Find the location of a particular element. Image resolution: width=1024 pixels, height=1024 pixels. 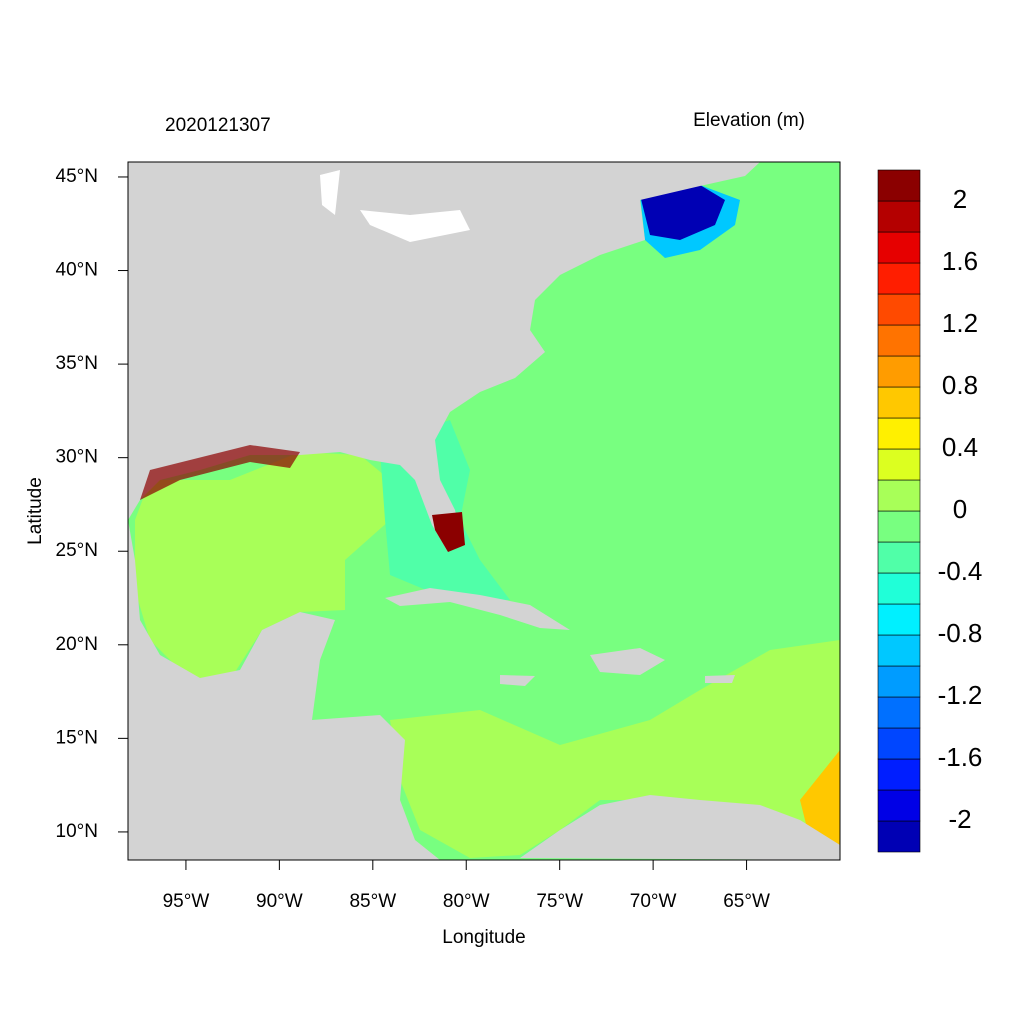

colorbar-label: -0.8 is located at coordinates (960, 633).